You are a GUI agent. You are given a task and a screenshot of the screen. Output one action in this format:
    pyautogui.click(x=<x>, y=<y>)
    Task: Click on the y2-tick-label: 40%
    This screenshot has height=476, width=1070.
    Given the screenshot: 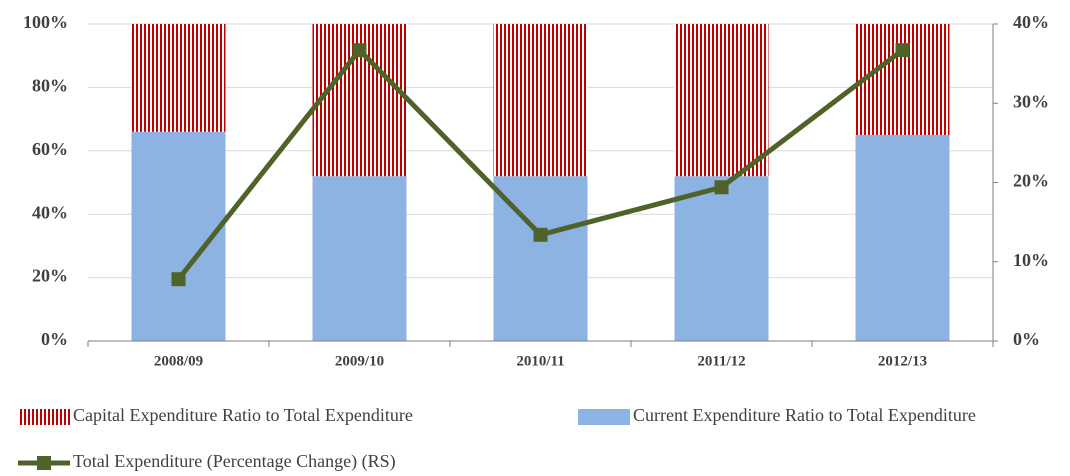 What is the action you would take?
    pyautogui.click(x=1031, y=22)
    